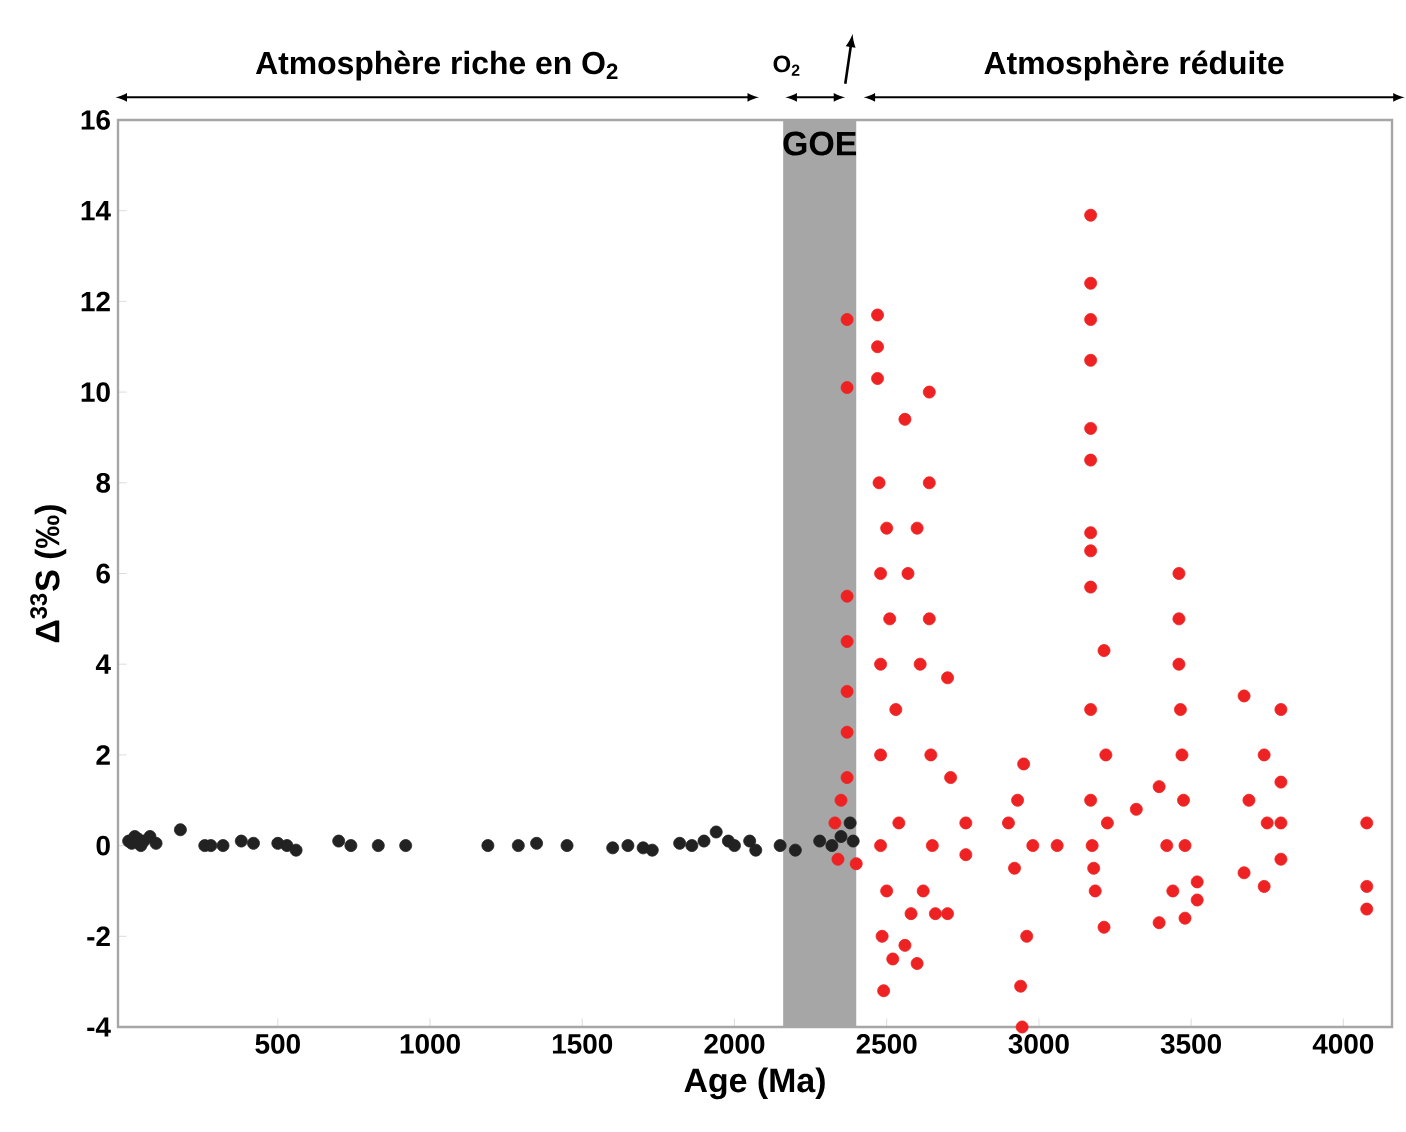 The height and width of the screenshot is (1132, 1406). What do you see at coordinates (754, 1083) in the screenshot?
I see `x-axis-title: Age (Ma)` at bounding box center [754, 1083].